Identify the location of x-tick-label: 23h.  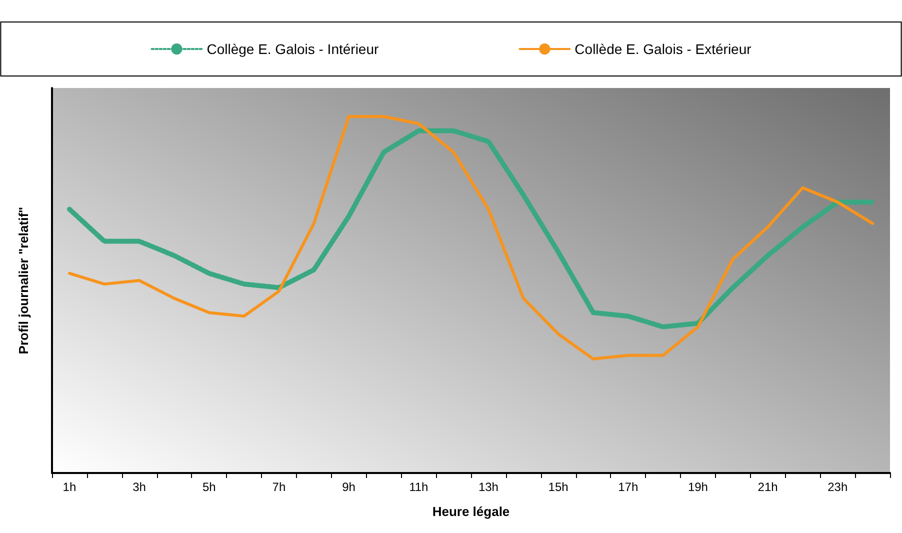
(838, 487).